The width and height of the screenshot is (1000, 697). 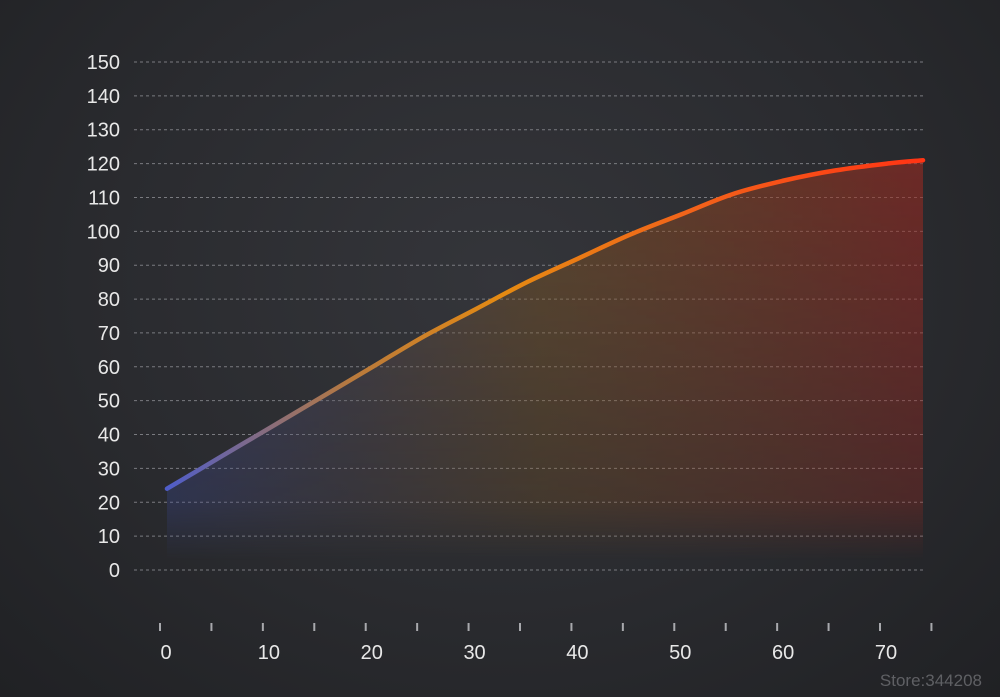 What do you see at coordinates (886, 653) in the screenshot?
I see `x-tick-label: 70` at bounding box center [886, 653].